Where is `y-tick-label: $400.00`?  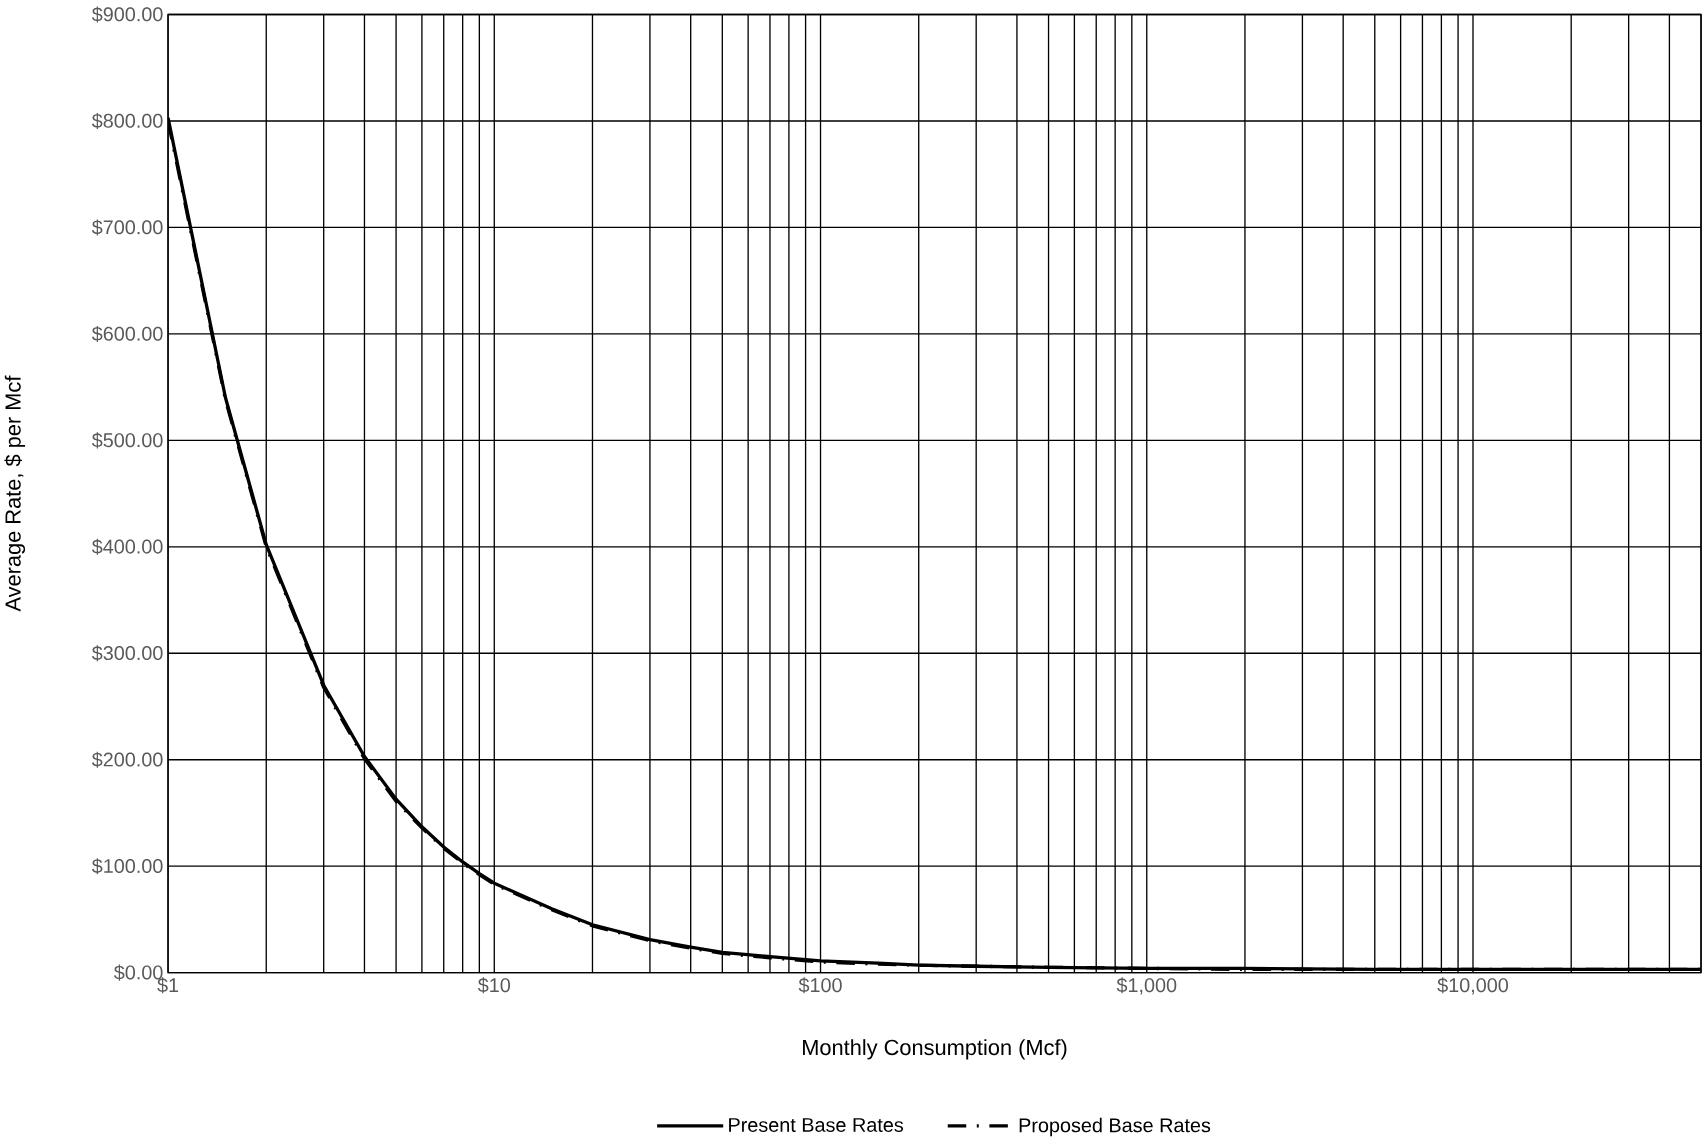 y-tick-label: $400.00 is located at coordinates (127, 546).